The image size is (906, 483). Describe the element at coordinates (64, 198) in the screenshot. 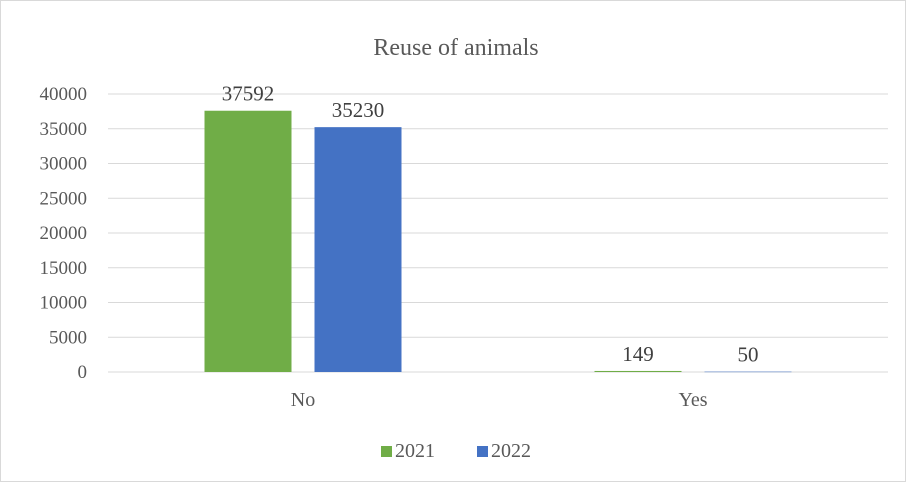

I see `y-tick-label: 25000` at that location.